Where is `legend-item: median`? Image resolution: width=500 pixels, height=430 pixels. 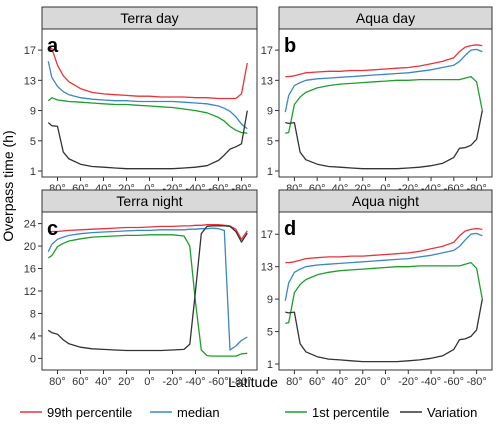
legend-item: median is located at coordinates (185, 412).